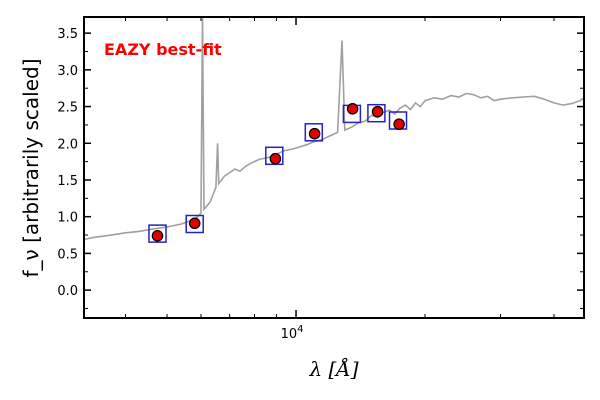 Image resolution: width=600 pixels, height=400 pixels. I want to click on annotation-label: EAZY best-fit, so click(163, 49).